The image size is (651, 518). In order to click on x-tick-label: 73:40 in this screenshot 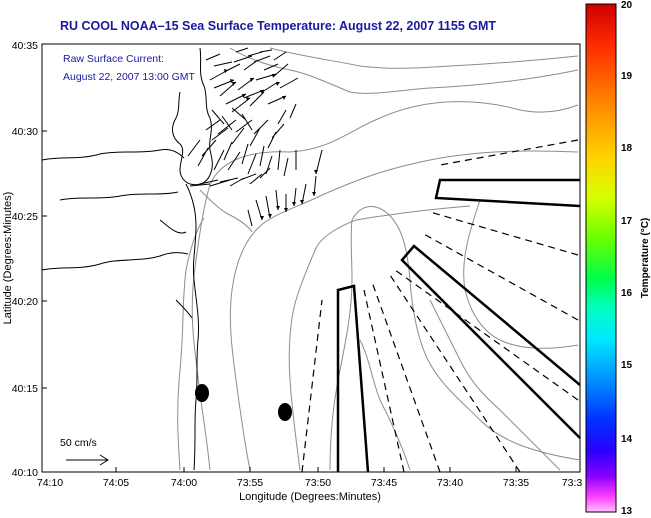, I will do `click(450, 483)`.